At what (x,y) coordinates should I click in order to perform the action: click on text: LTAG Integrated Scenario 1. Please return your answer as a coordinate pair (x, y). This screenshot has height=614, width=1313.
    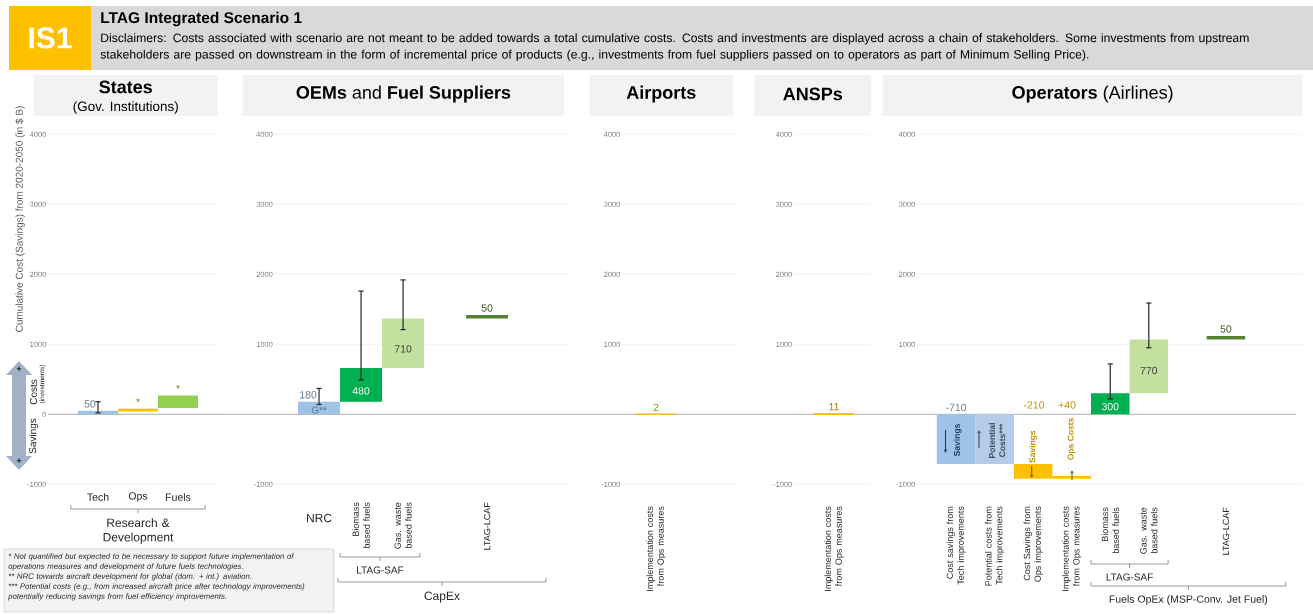
    Looking at the image, I should click on (201, 19).